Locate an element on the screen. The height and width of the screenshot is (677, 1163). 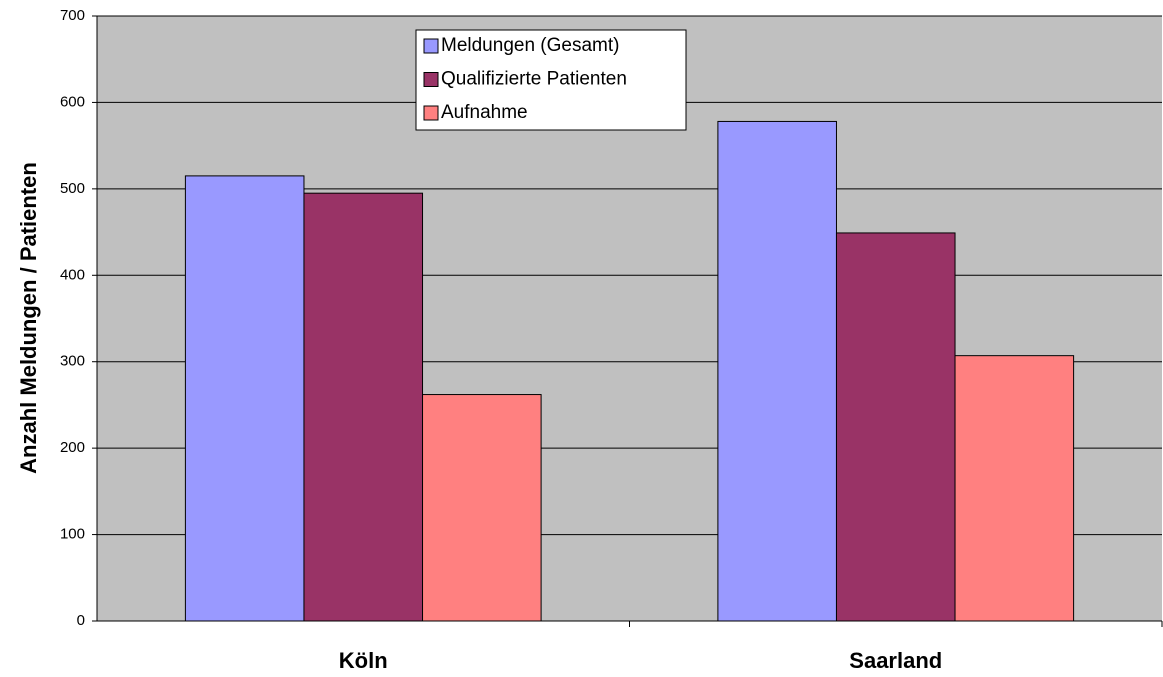
legend-label: Qualifizierte Patienten is located at coordinates (534, 79).